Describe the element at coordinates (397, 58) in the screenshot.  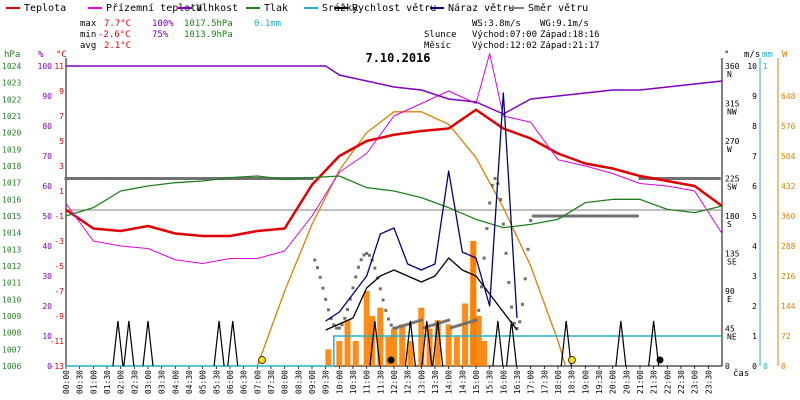
I see `chart-title: 7.10.2016` at that location.